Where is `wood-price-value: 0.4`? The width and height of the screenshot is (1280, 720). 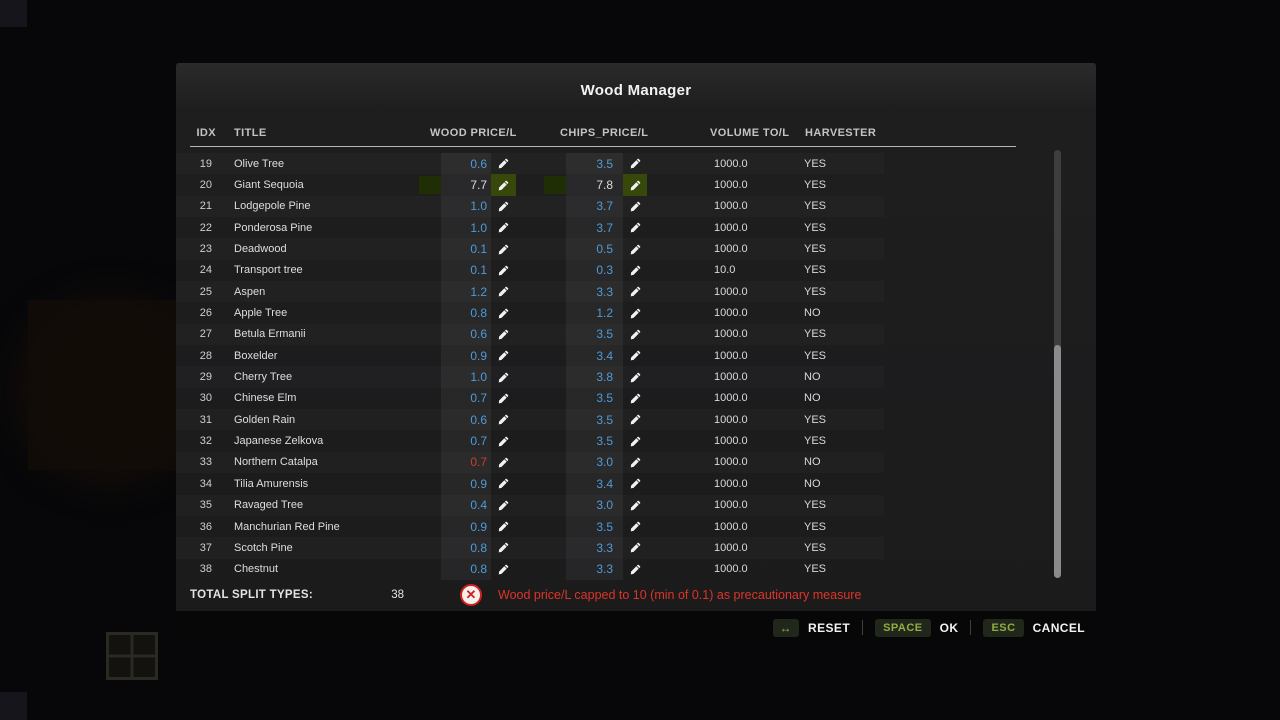
wood-price-value: 0.4 is located at coordinates (466, 505).